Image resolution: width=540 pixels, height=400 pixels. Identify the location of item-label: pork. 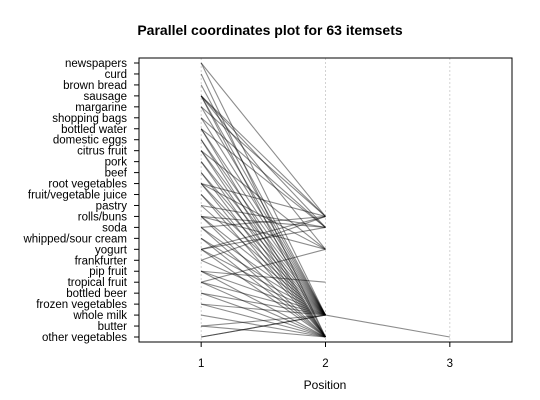
(116, 163).